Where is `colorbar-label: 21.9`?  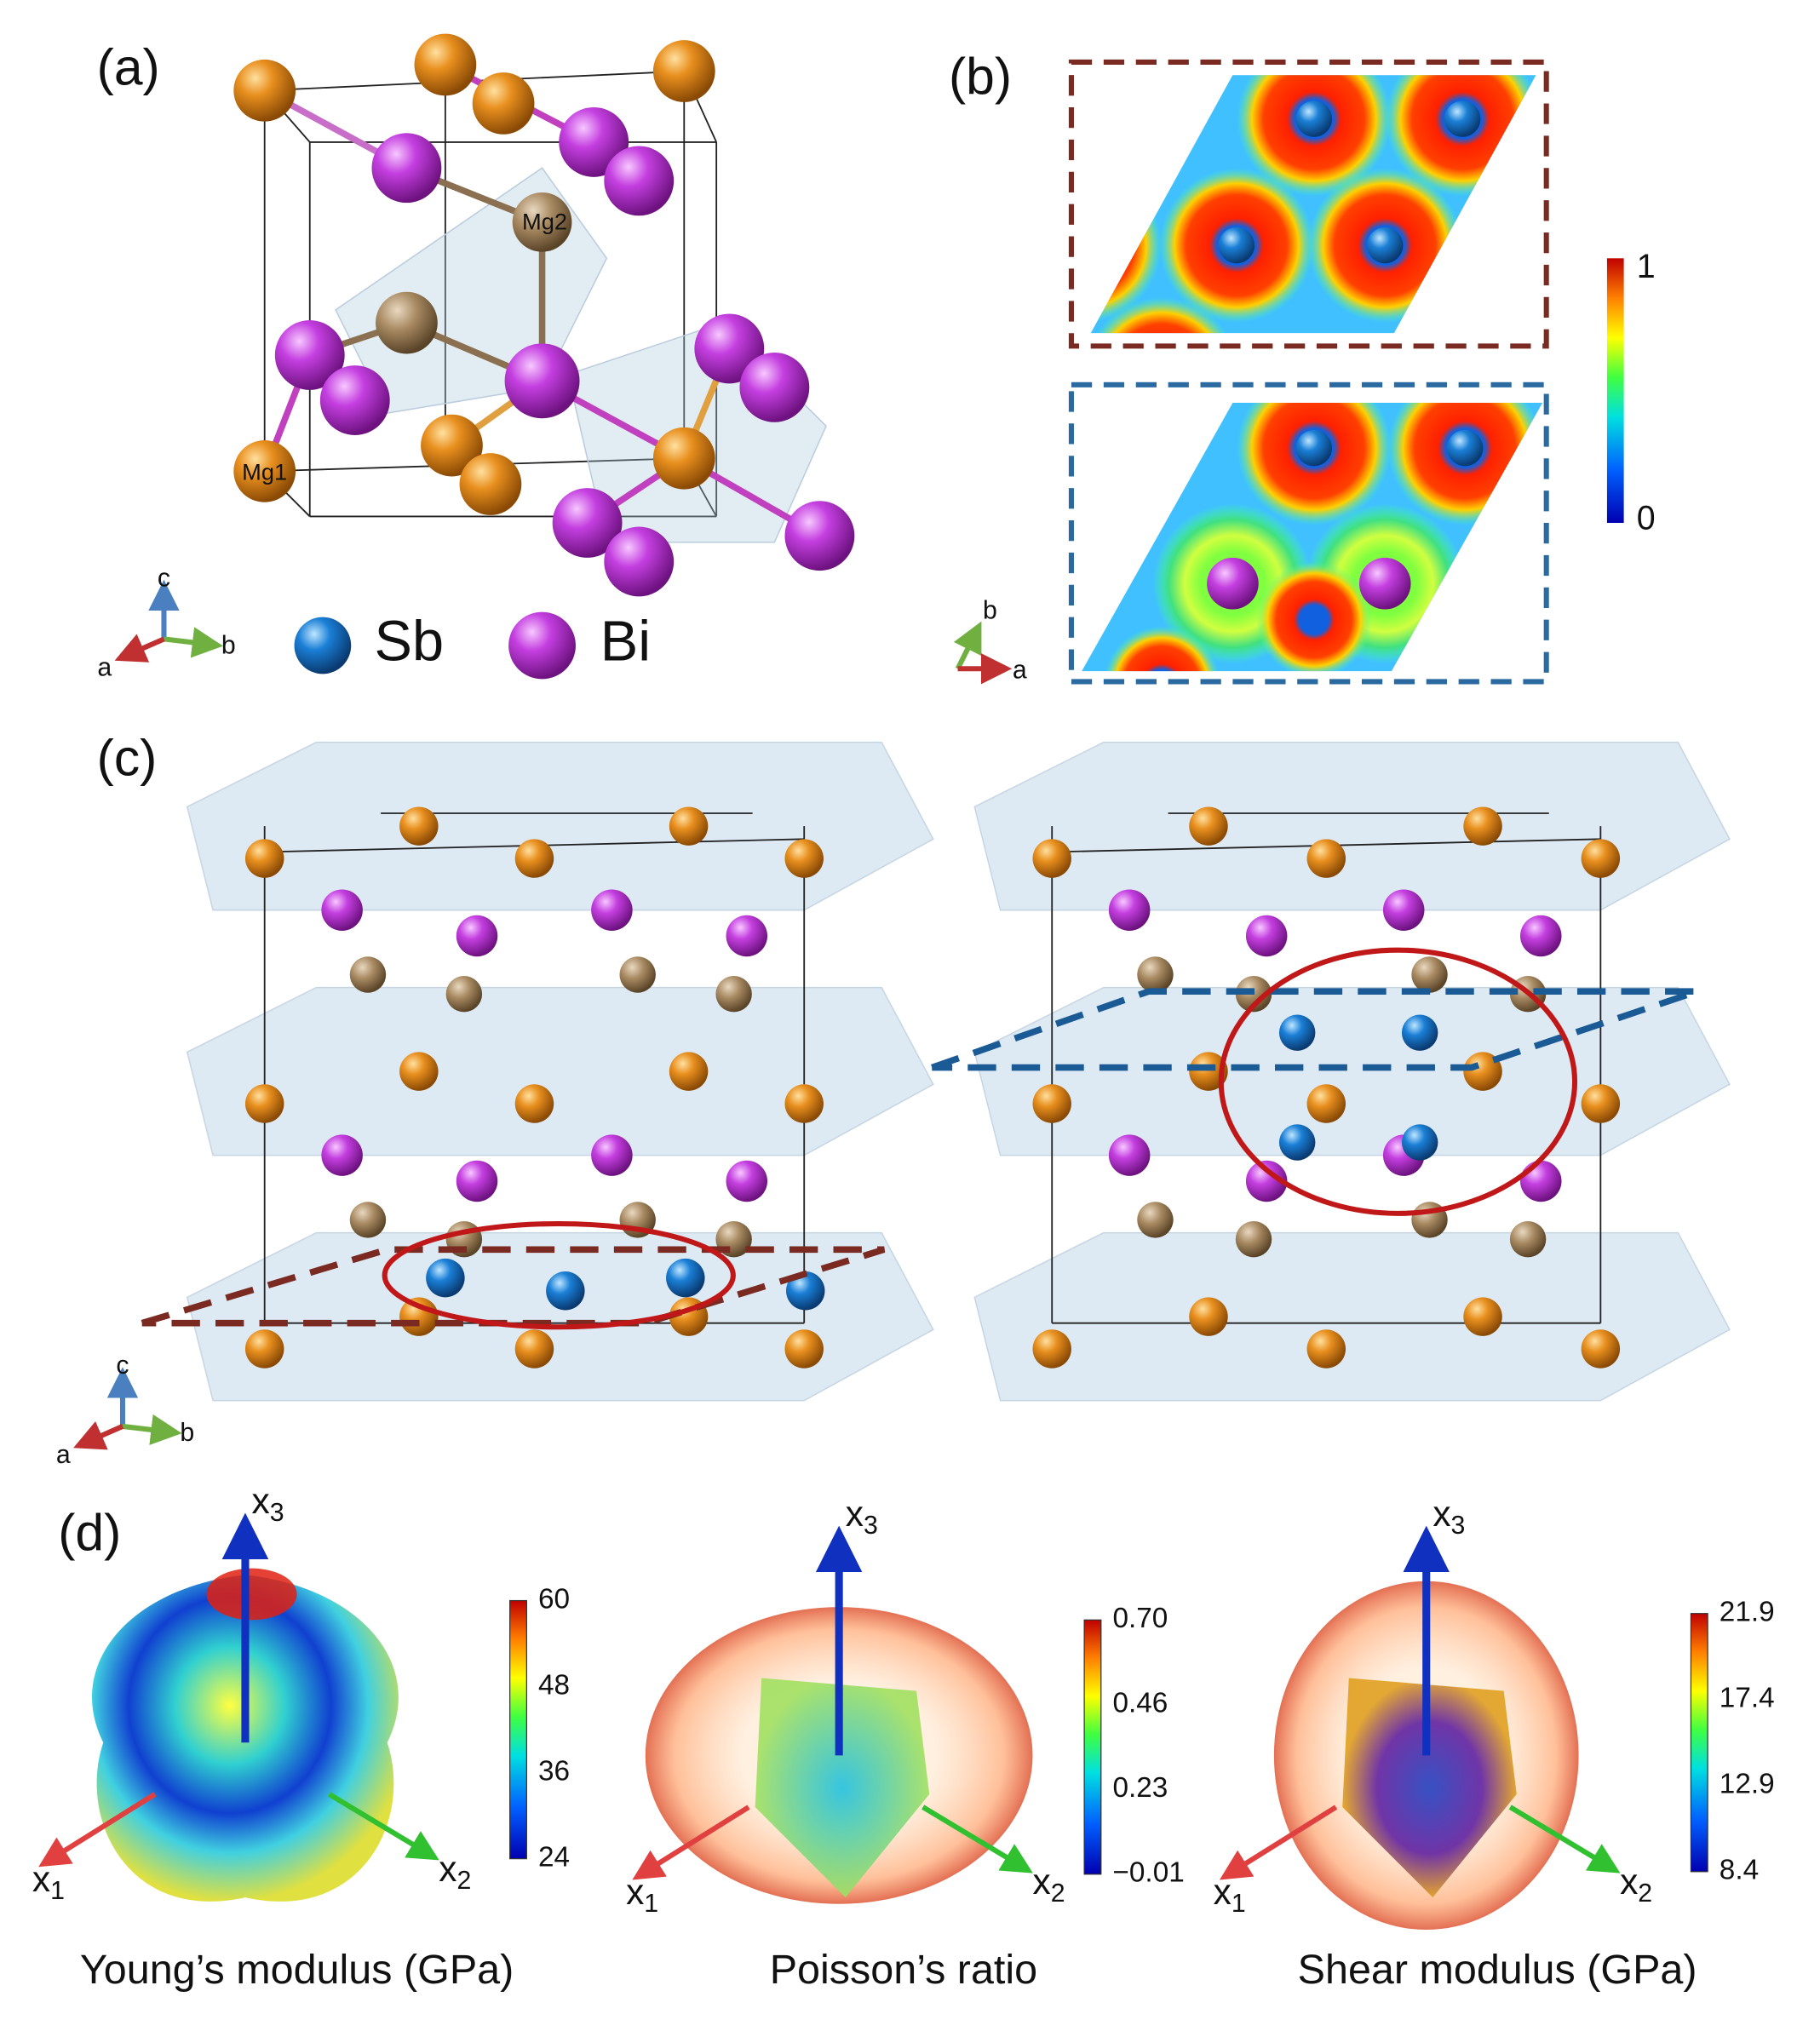
colorbar-label: 21.9 is located at coordinates (1747, 1612).